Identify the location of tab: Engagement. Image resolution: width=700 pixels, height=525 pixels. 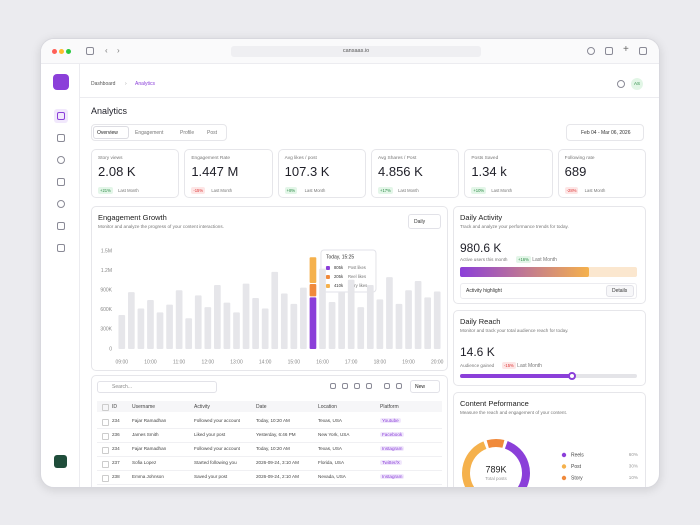
(149, 133).